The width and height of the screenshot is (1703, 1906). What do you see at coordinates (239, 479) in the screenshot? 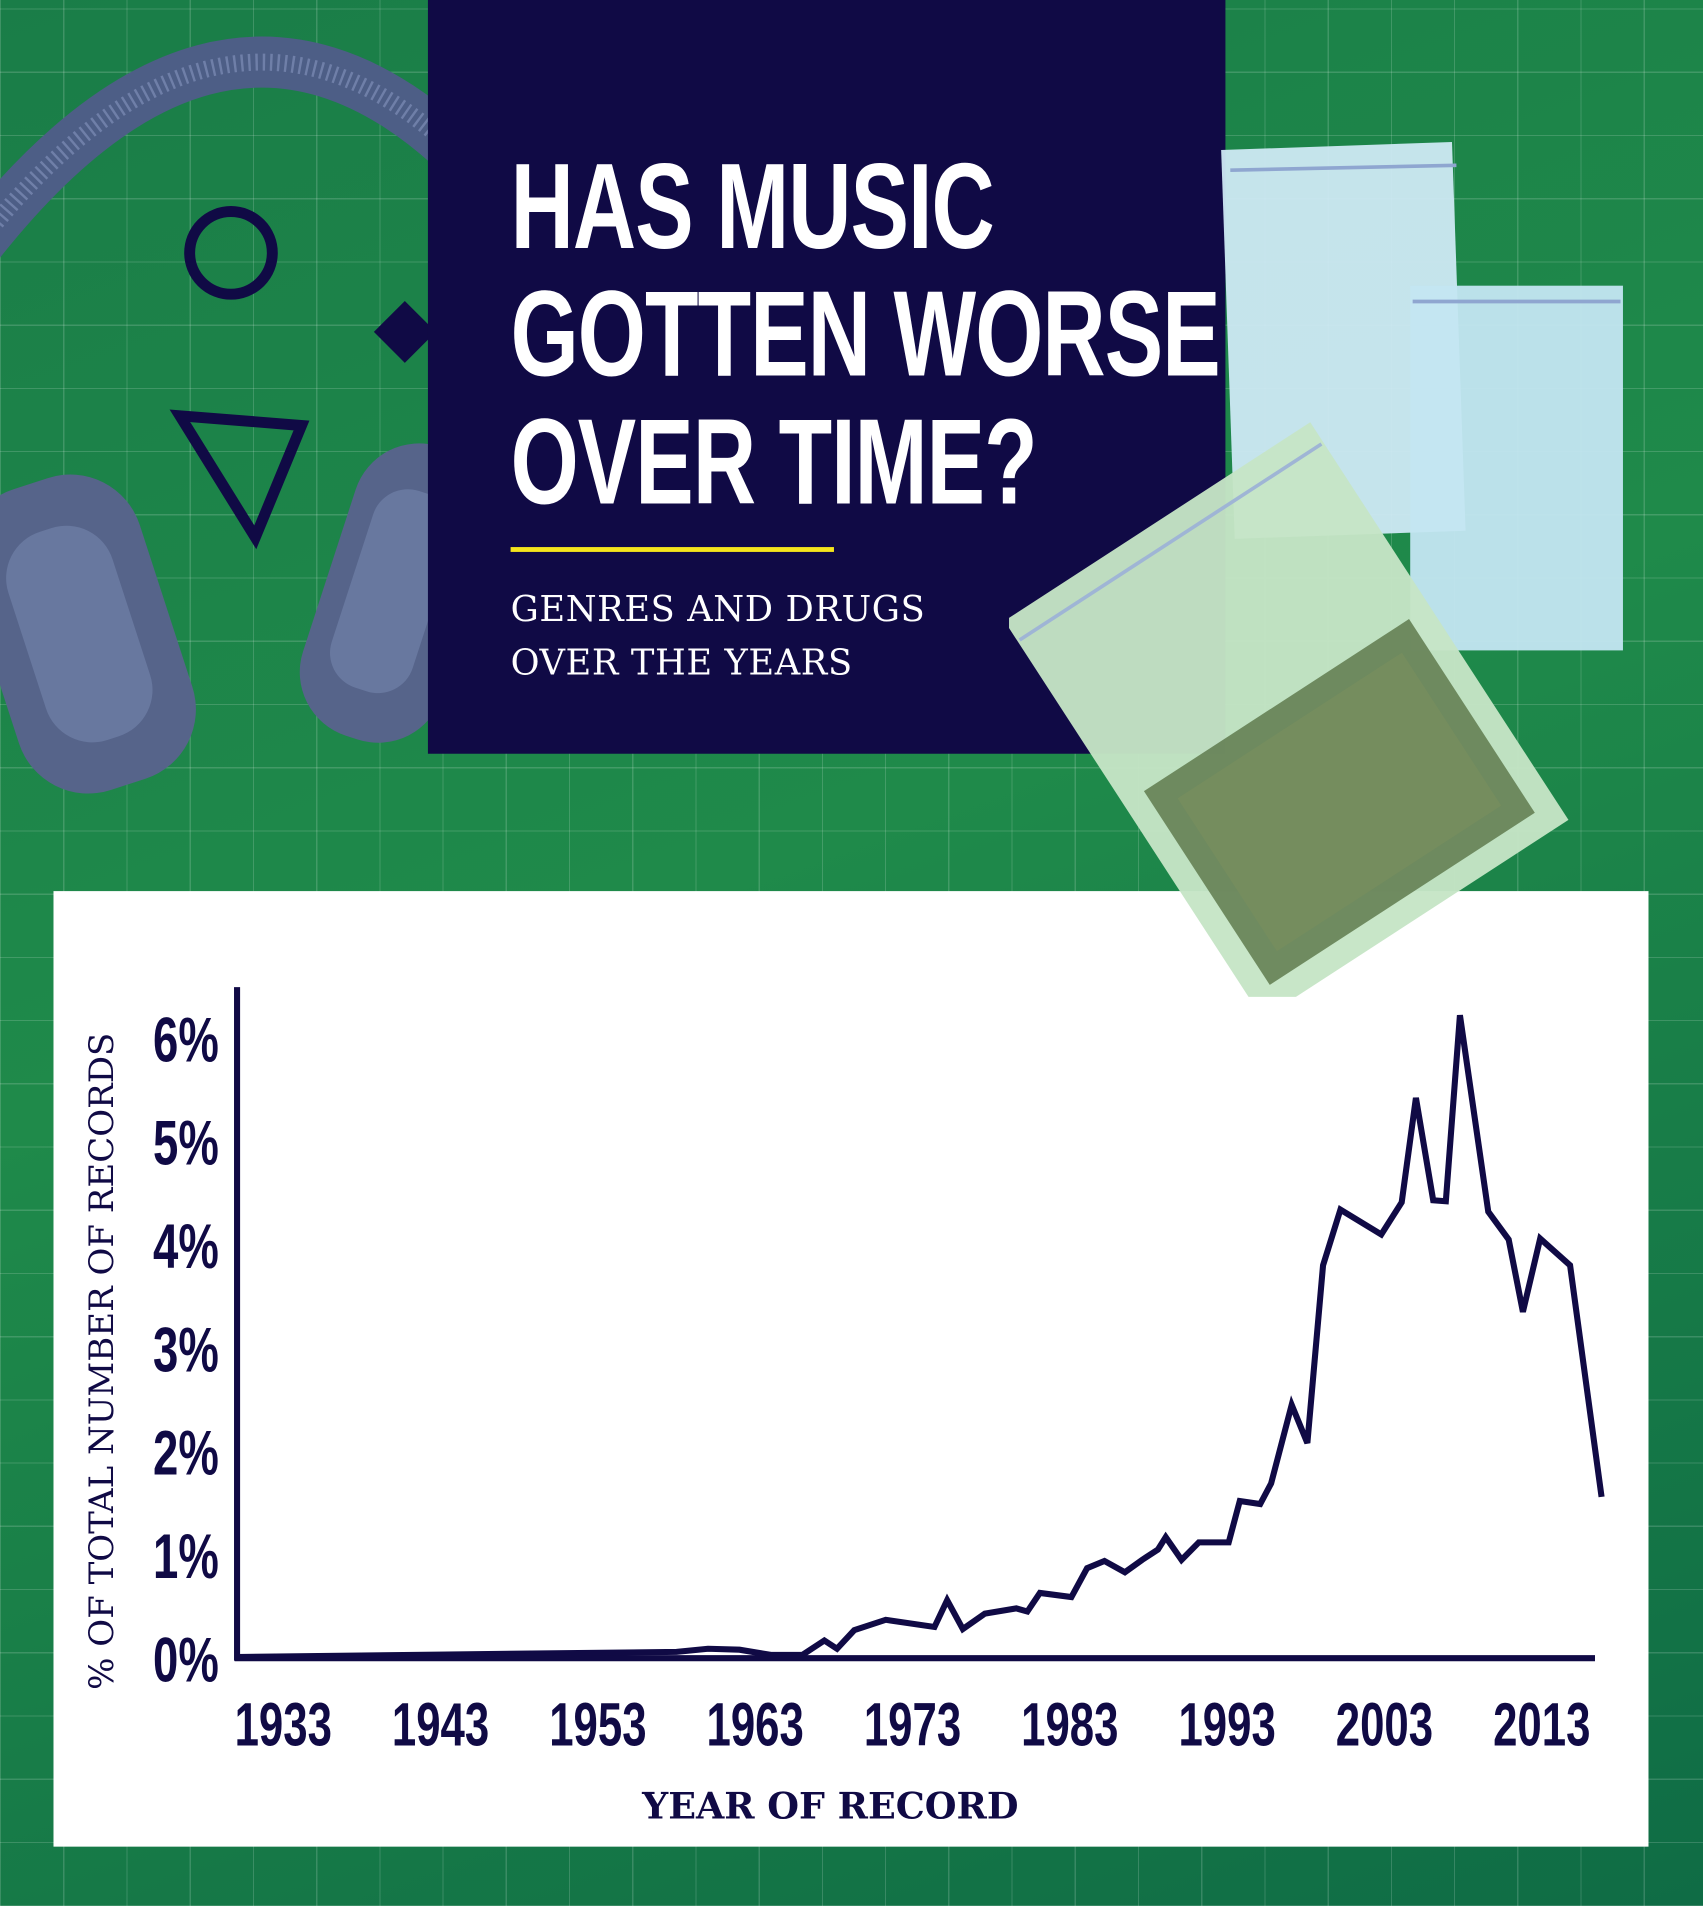
I see `triangle-icon` at bounding box center [239, 479].